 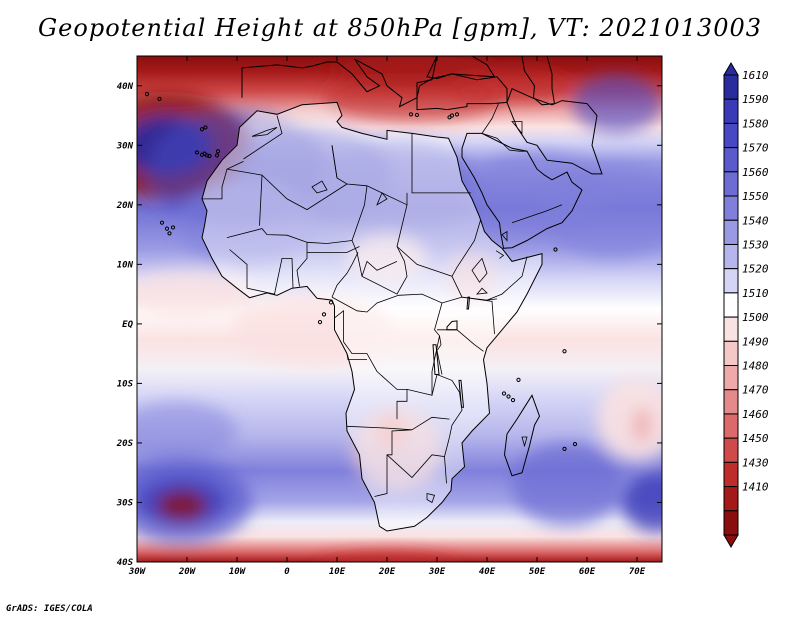 I want to click on longitude-label: 20W, so click(x=187, y=572).